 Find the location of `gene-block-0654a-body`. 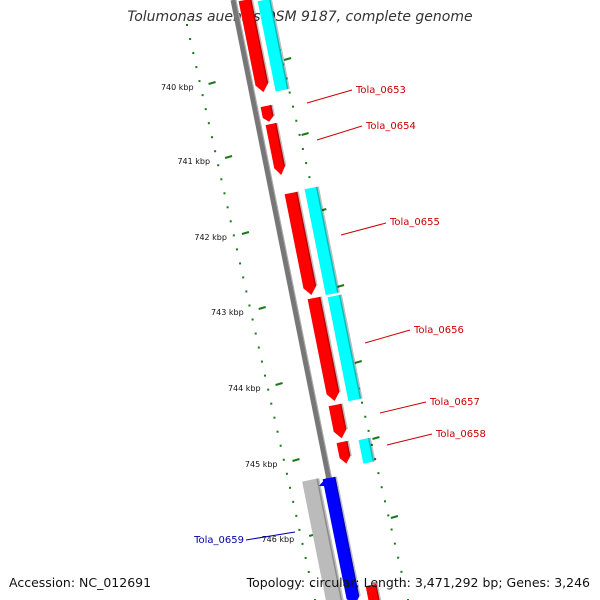

gene-block-0654a-body is located at coordinates (267, 113).